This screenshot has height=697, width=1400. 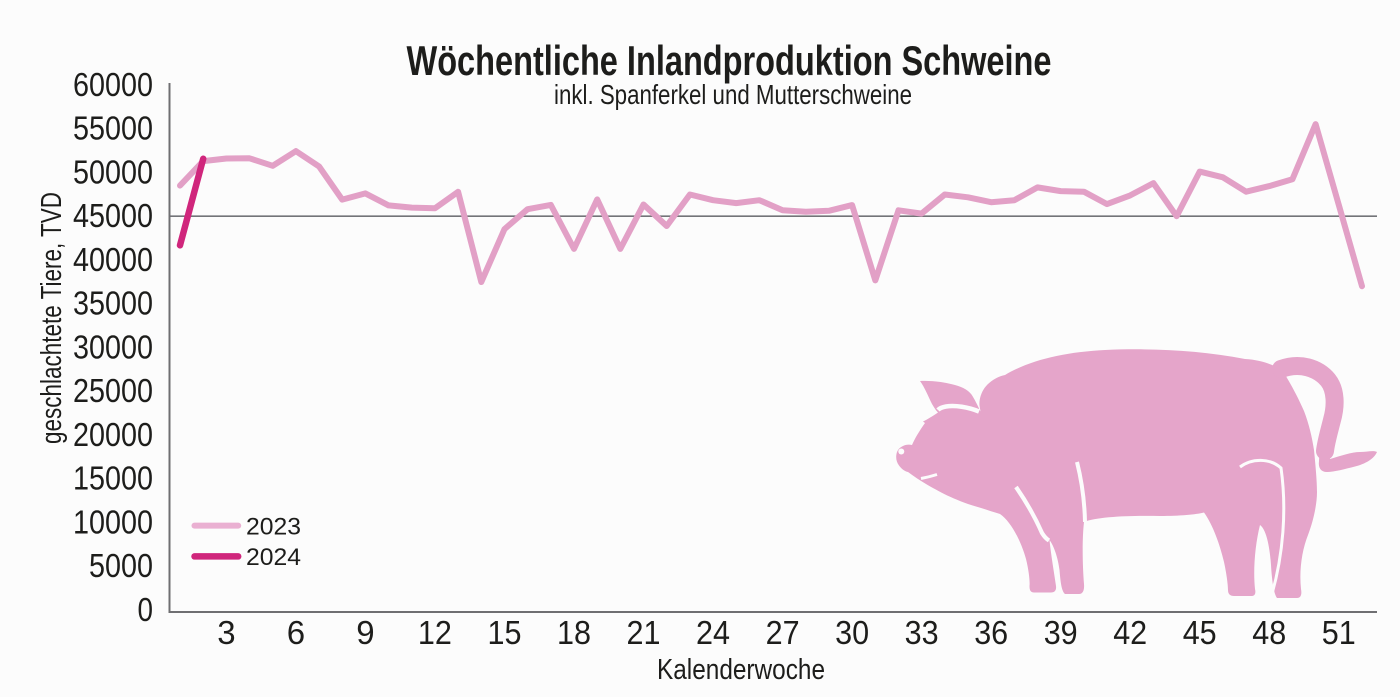 I want to click on svg-text: 36, so click(x=991, y=632).